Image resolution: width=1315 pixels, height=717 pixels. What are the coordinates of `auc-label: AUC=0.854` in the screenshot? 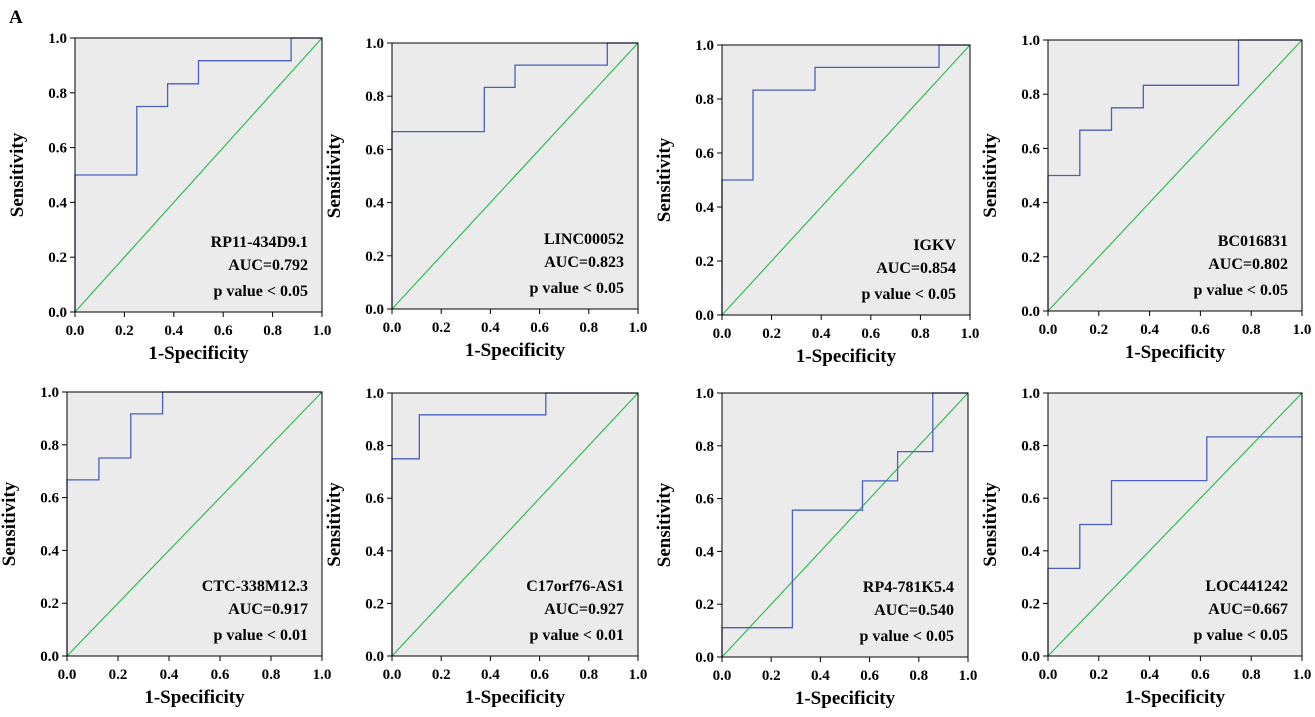 It's located at (916, 268).